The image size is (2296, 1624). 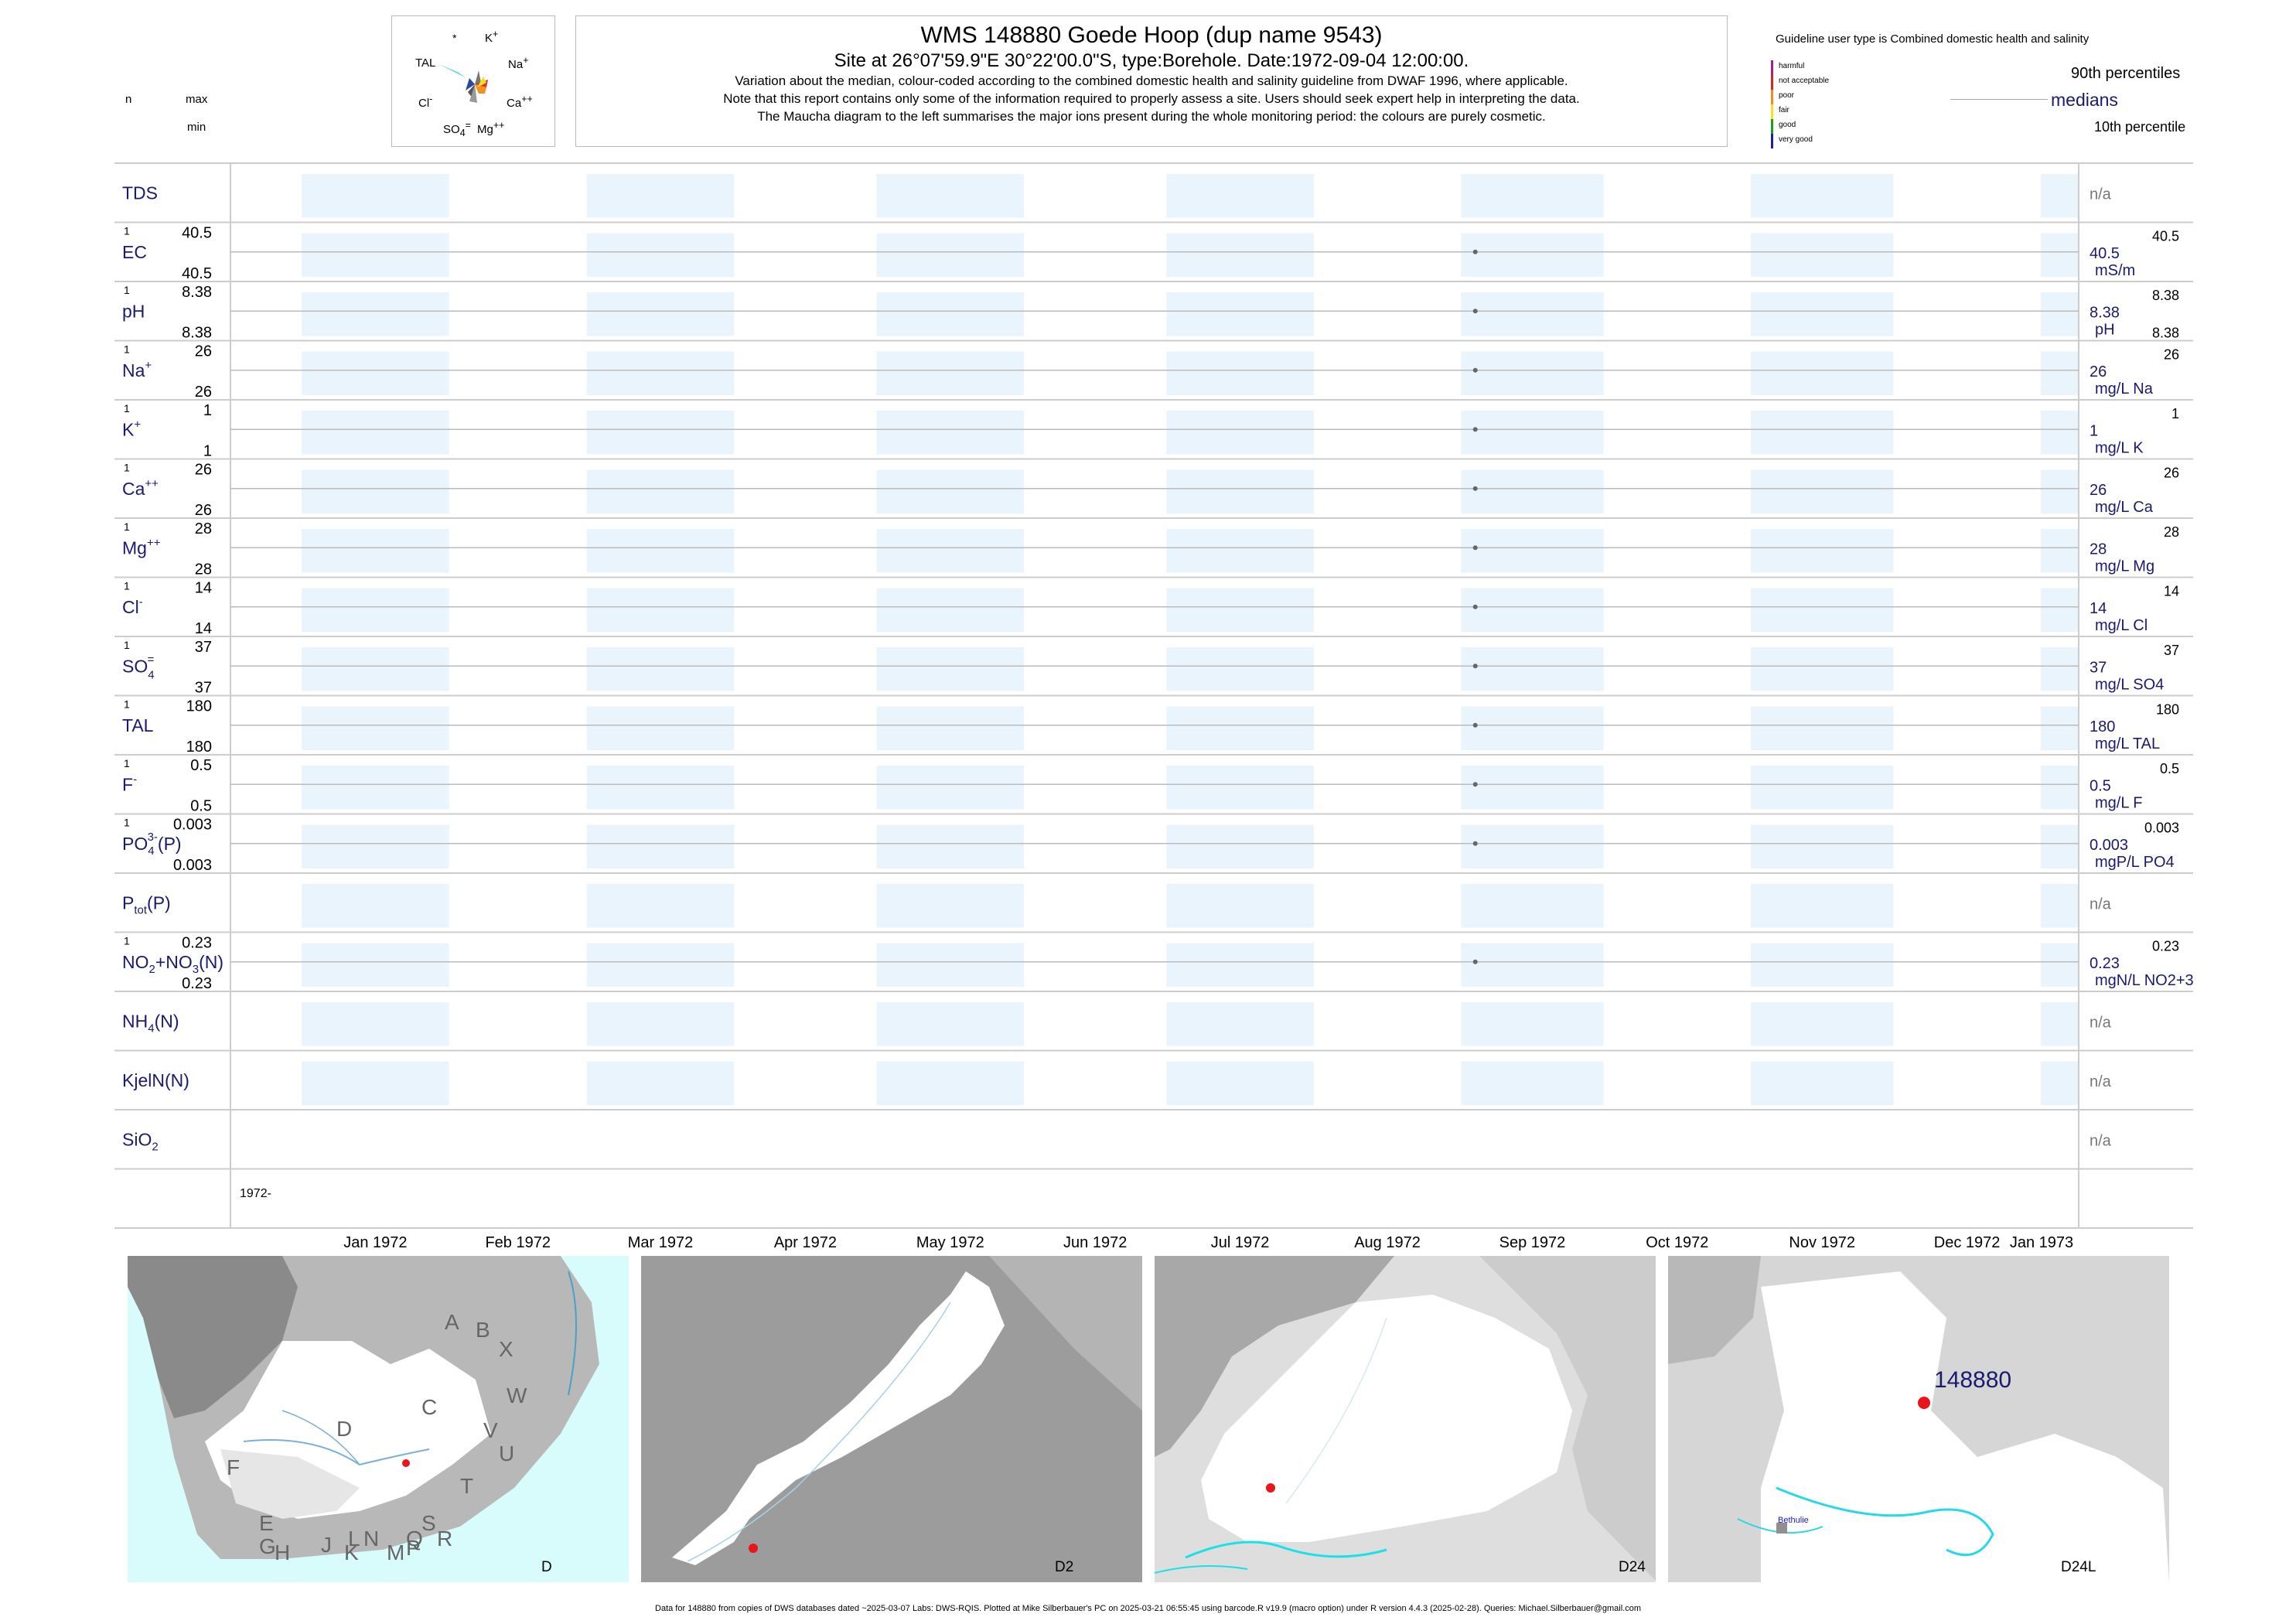 What do you see at coordinates (491, 128) in the screenshot?
I see `maucha-label-mg: Mg++` at bounding box center [491, 128].